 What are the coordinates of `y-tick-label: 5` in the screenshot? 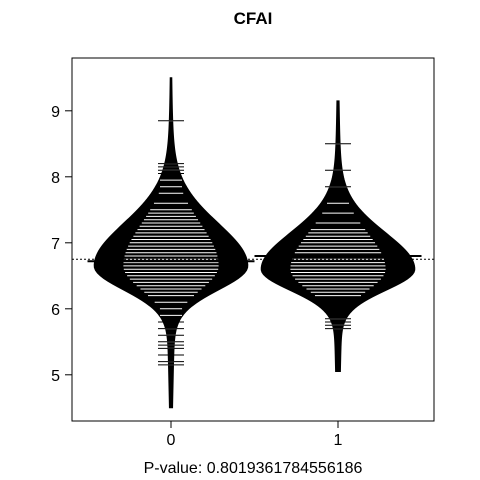 It's located at (55, 376).